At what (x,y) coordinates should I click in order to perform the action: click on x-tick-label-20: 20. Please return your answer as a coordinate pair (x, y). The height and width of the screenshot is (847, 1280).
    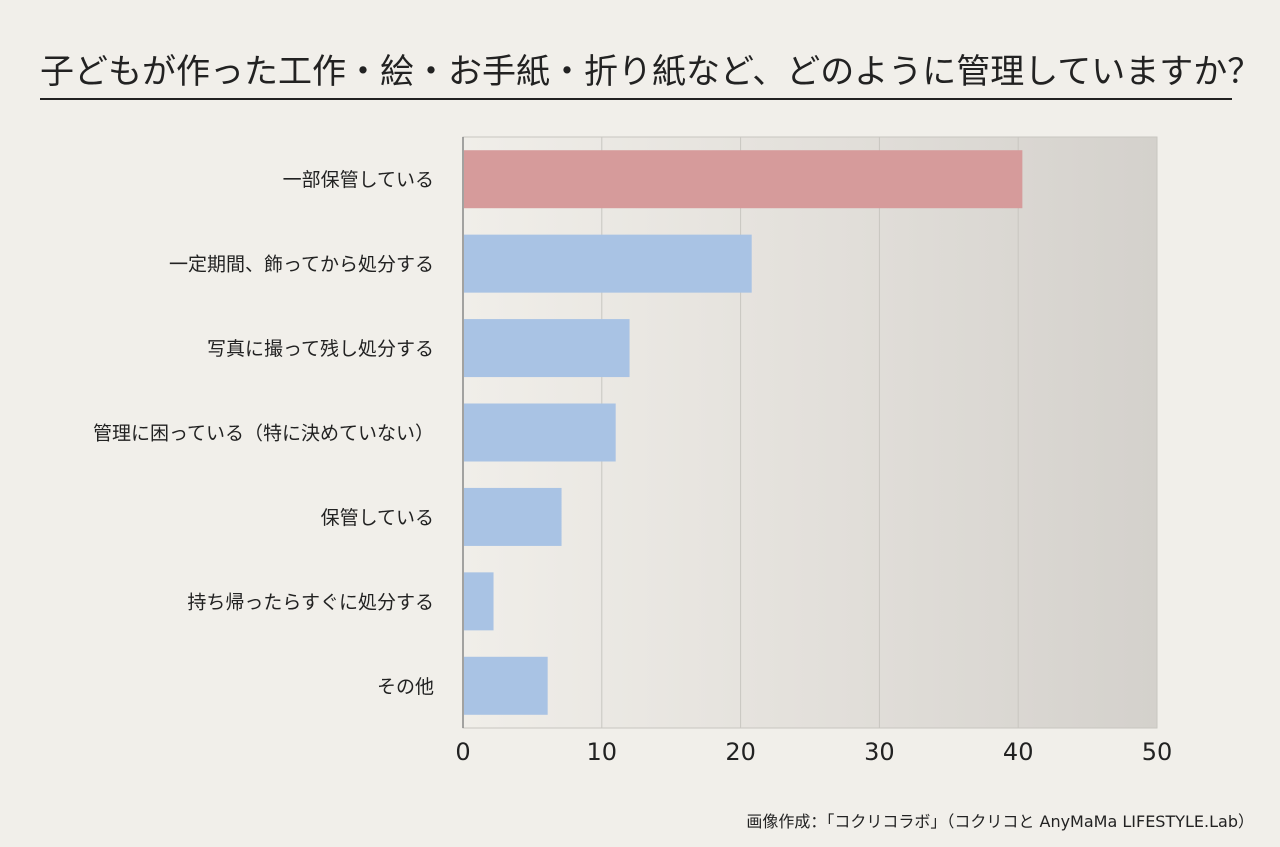
    Looking at the image, I should click on (740, 752).